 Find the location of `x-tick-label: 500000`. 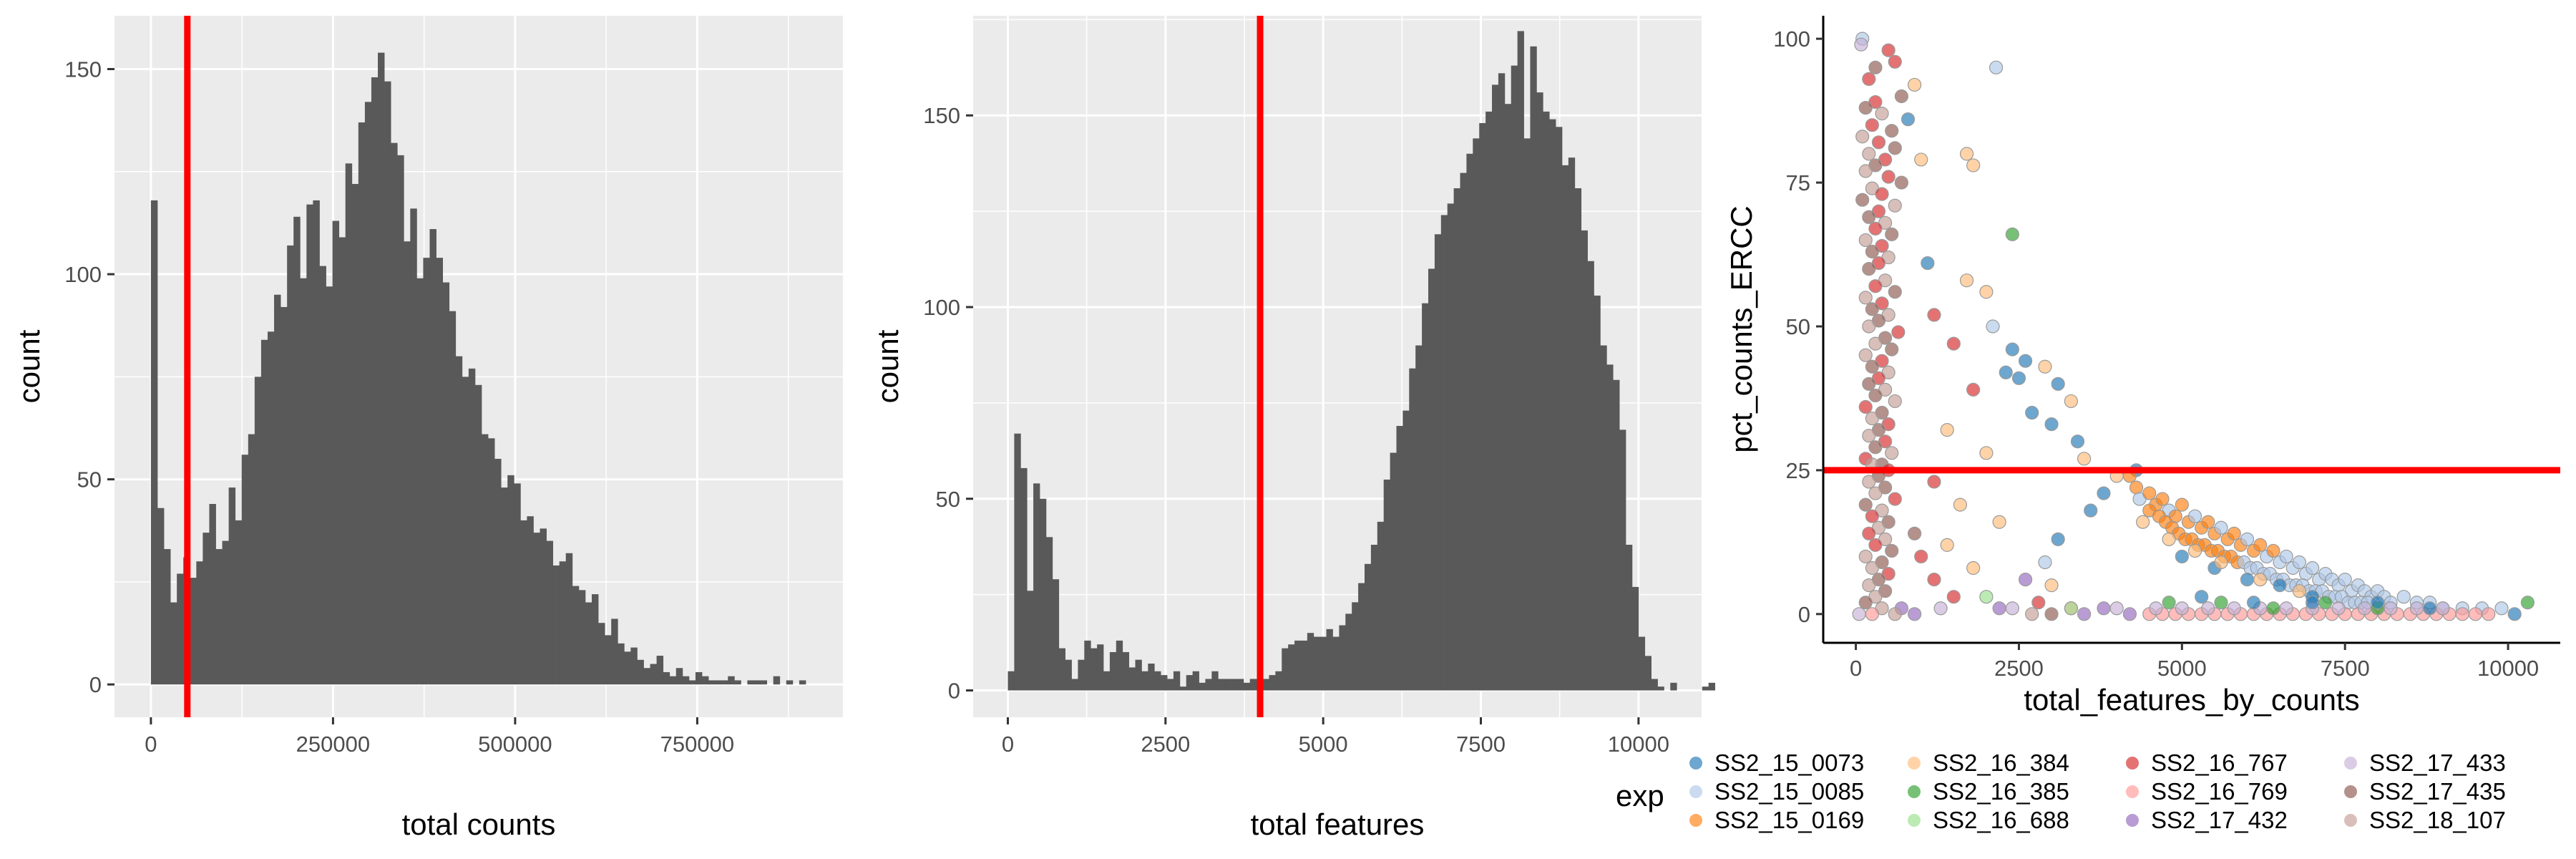

x-tick-label: 500000 is located at coordinates (515, 744).